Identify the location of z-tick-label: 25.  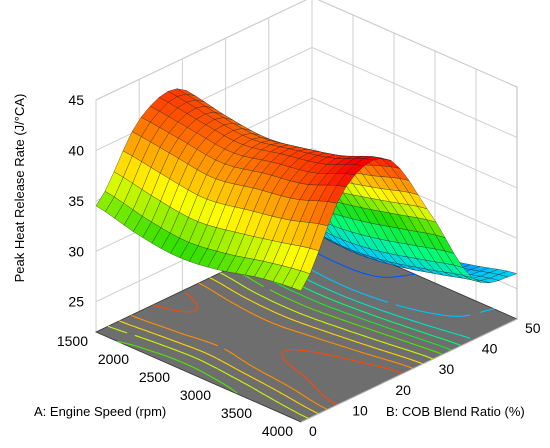
(76, 302).